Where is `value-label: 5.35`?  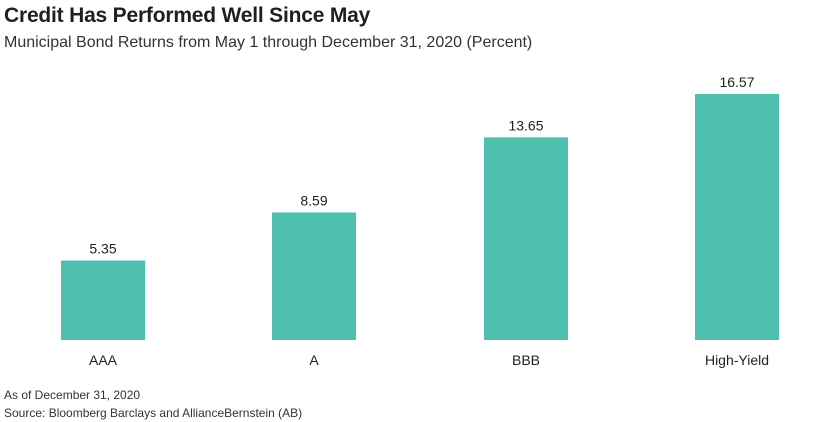 value-label: 5.35 is located at coordinates (102, 249).